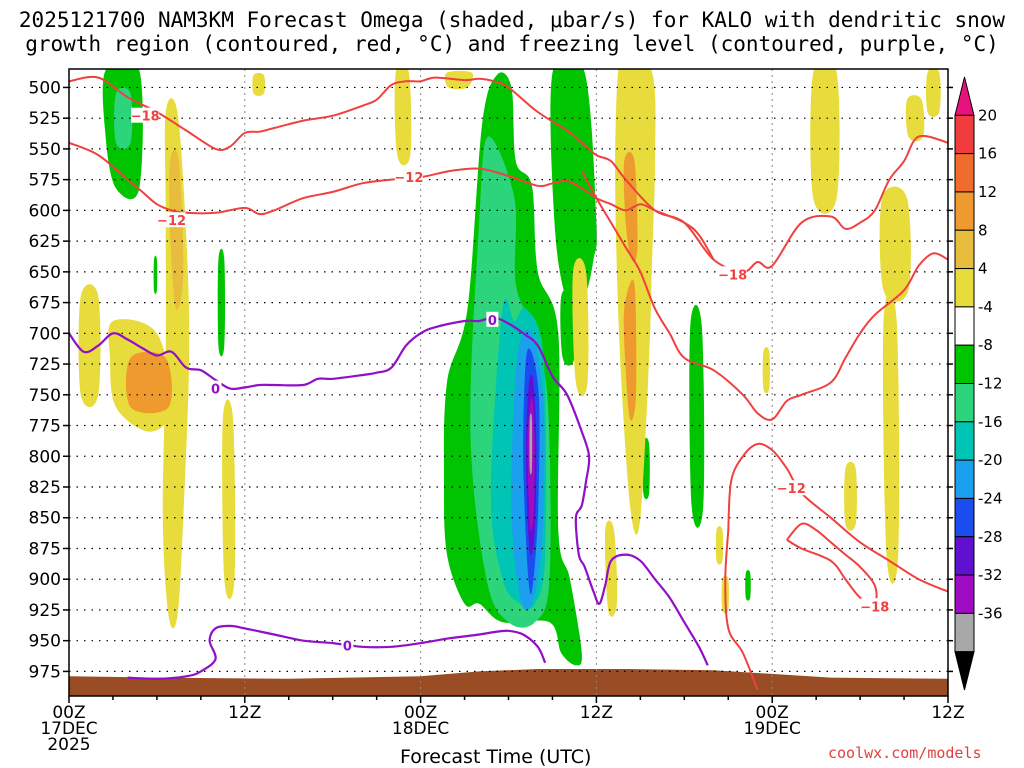 This screenshot has height=768, width=1024. Describe the element at coordinates (45, 273) in the screenshot. I see `y-tick-label: 650` at that location.